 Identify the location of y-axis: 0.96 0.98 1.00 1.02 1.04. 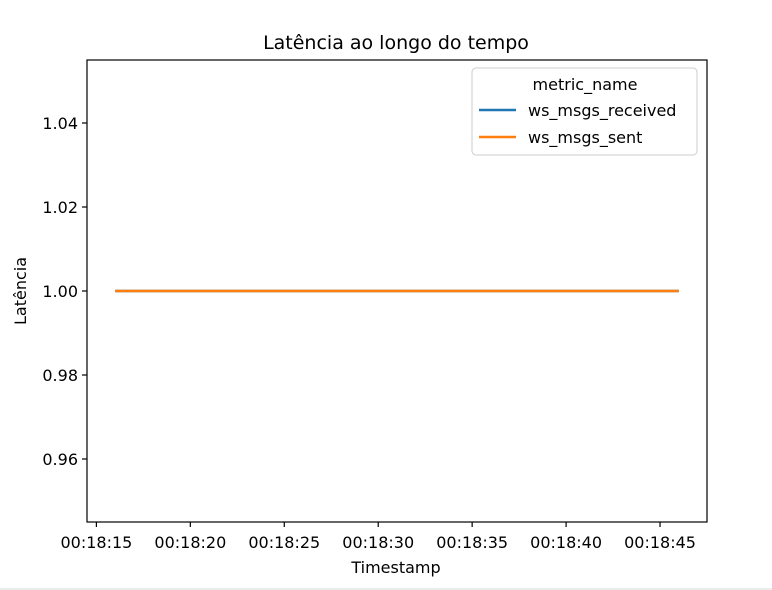
(64, 291).